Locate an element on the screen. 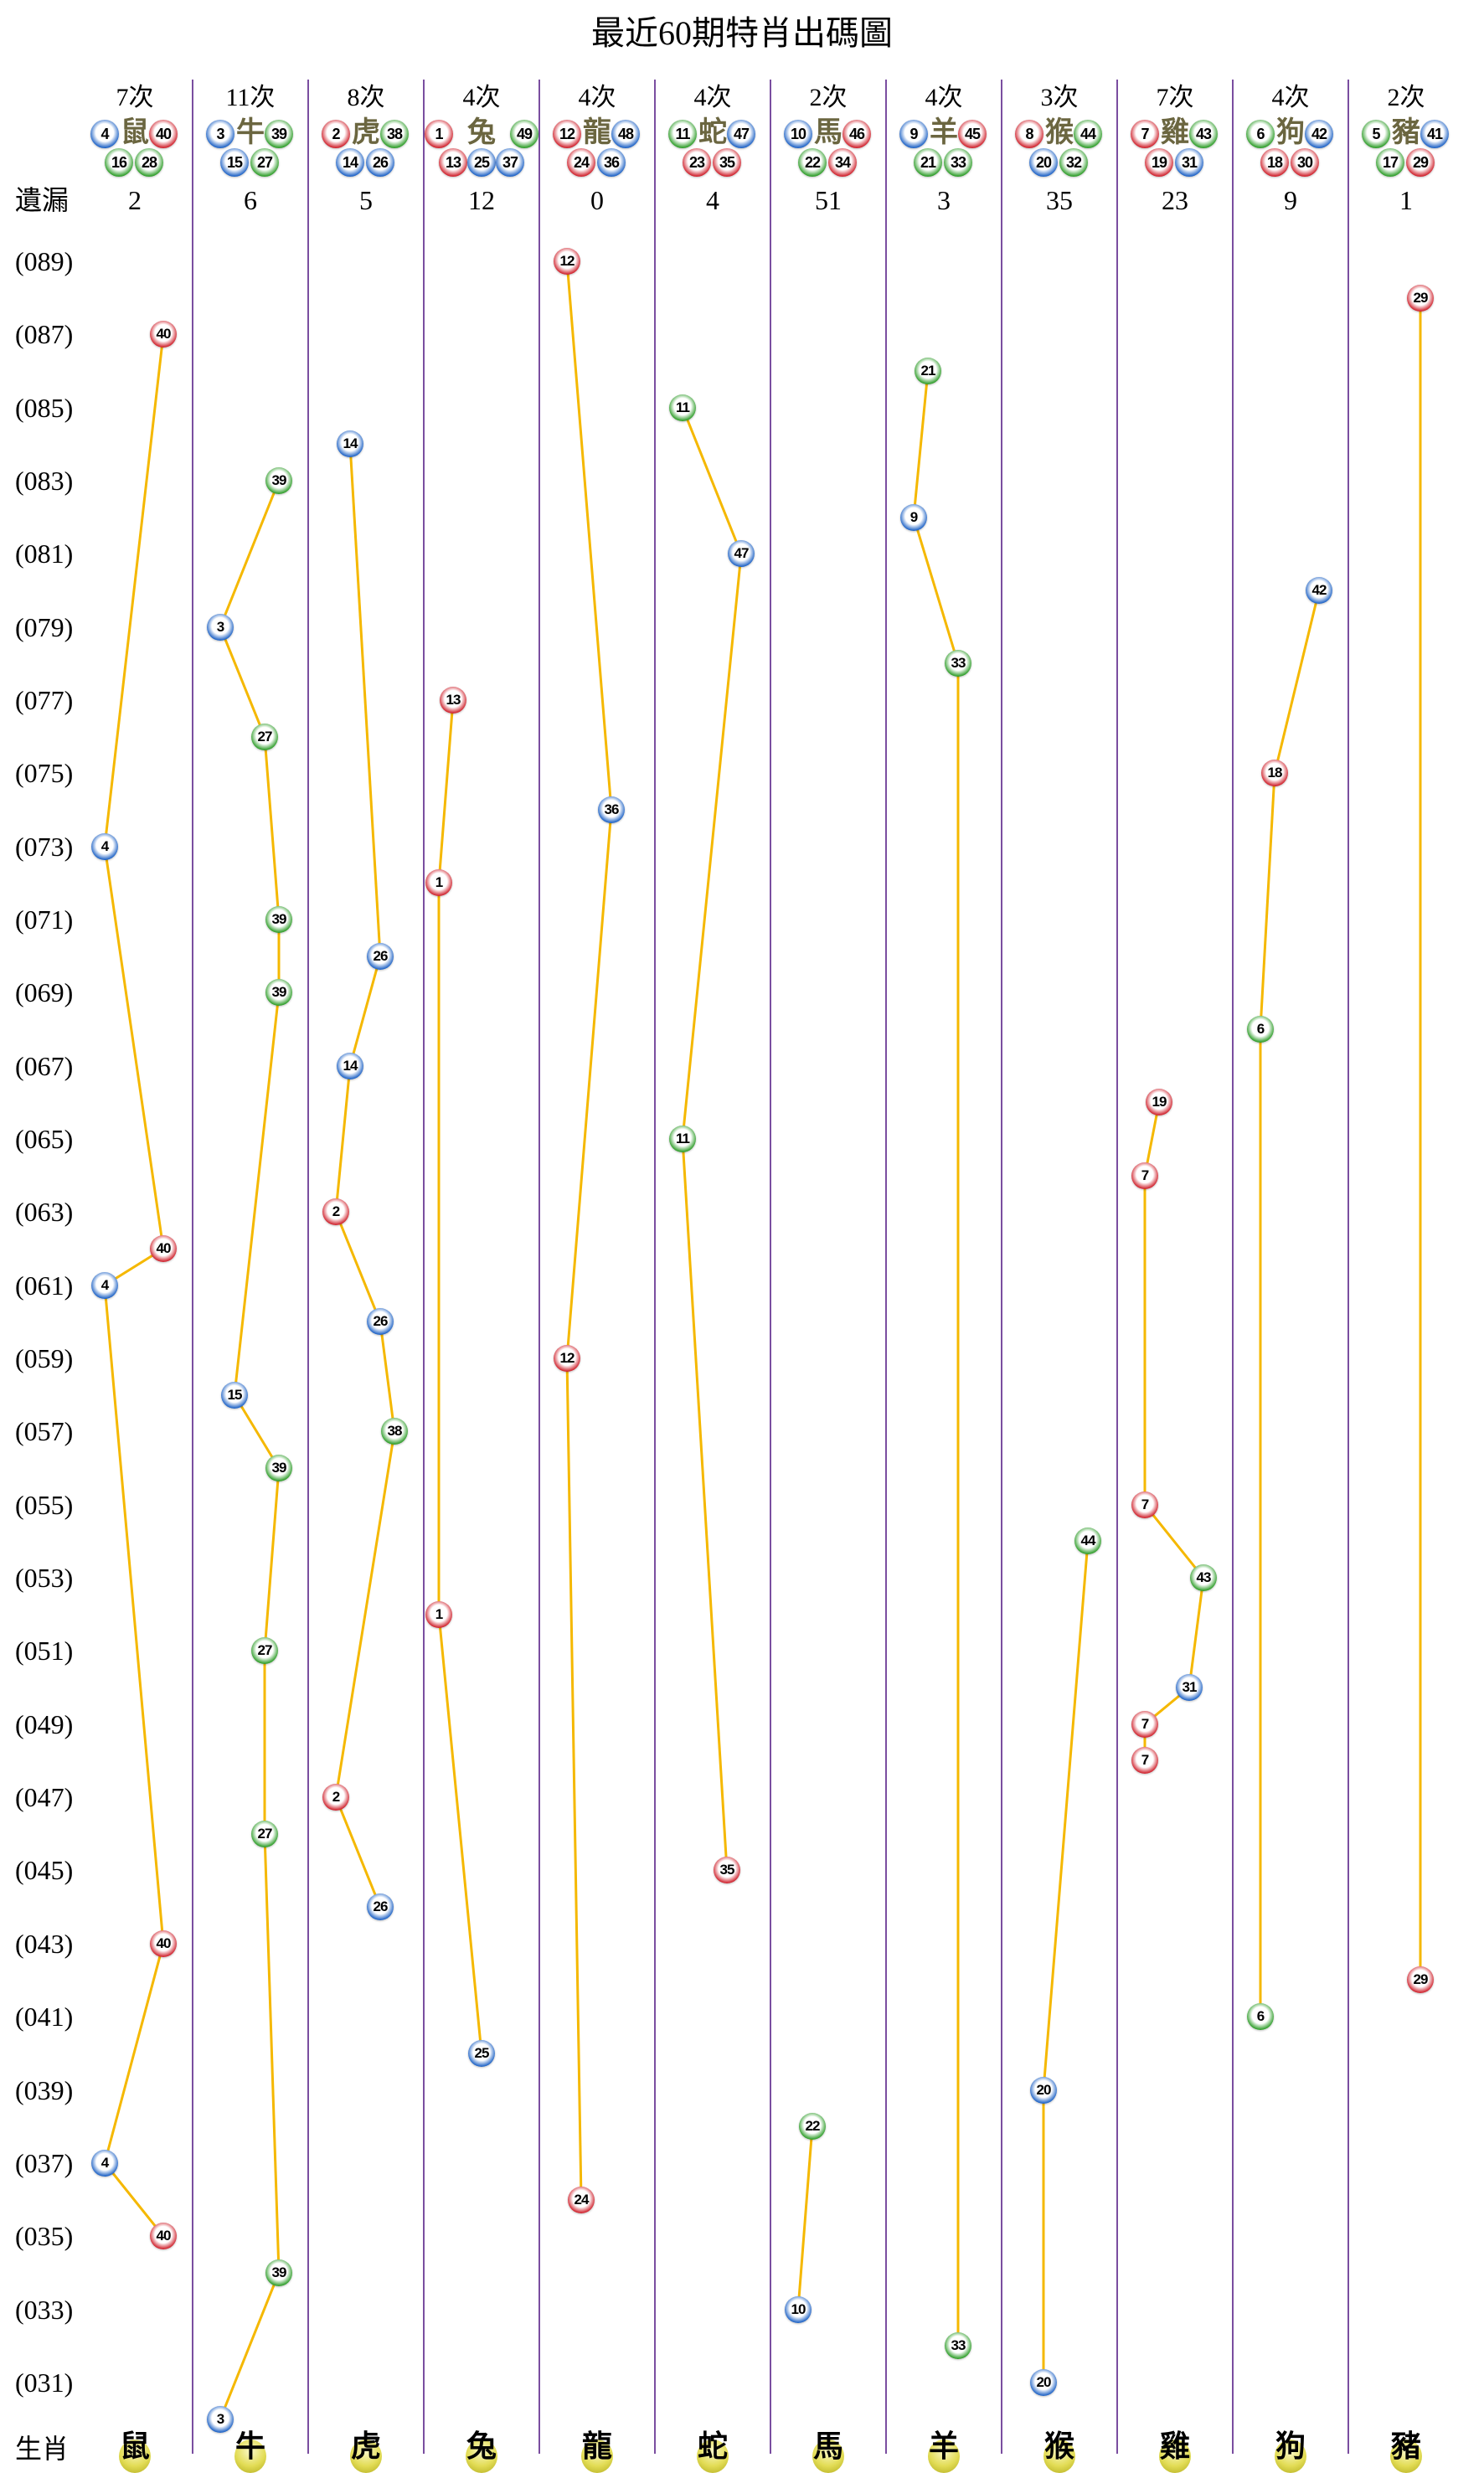 The height and width of the screenshot is (2473, 1484). draw-number-ball: 47 is located at coordinates (741, 554).